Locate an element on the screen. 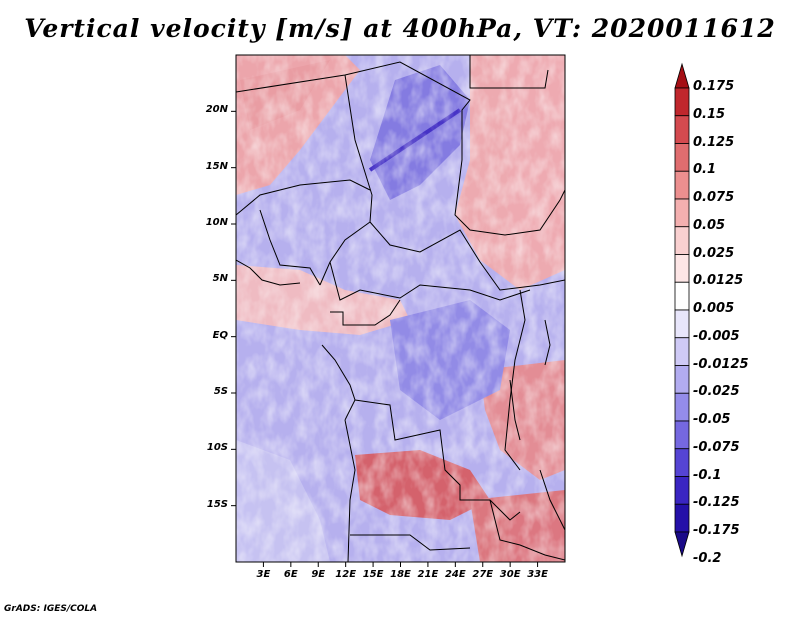 This screenshot has width=800, height=618. colorbar-label: -0.005 is located at coordinates (716, 336).